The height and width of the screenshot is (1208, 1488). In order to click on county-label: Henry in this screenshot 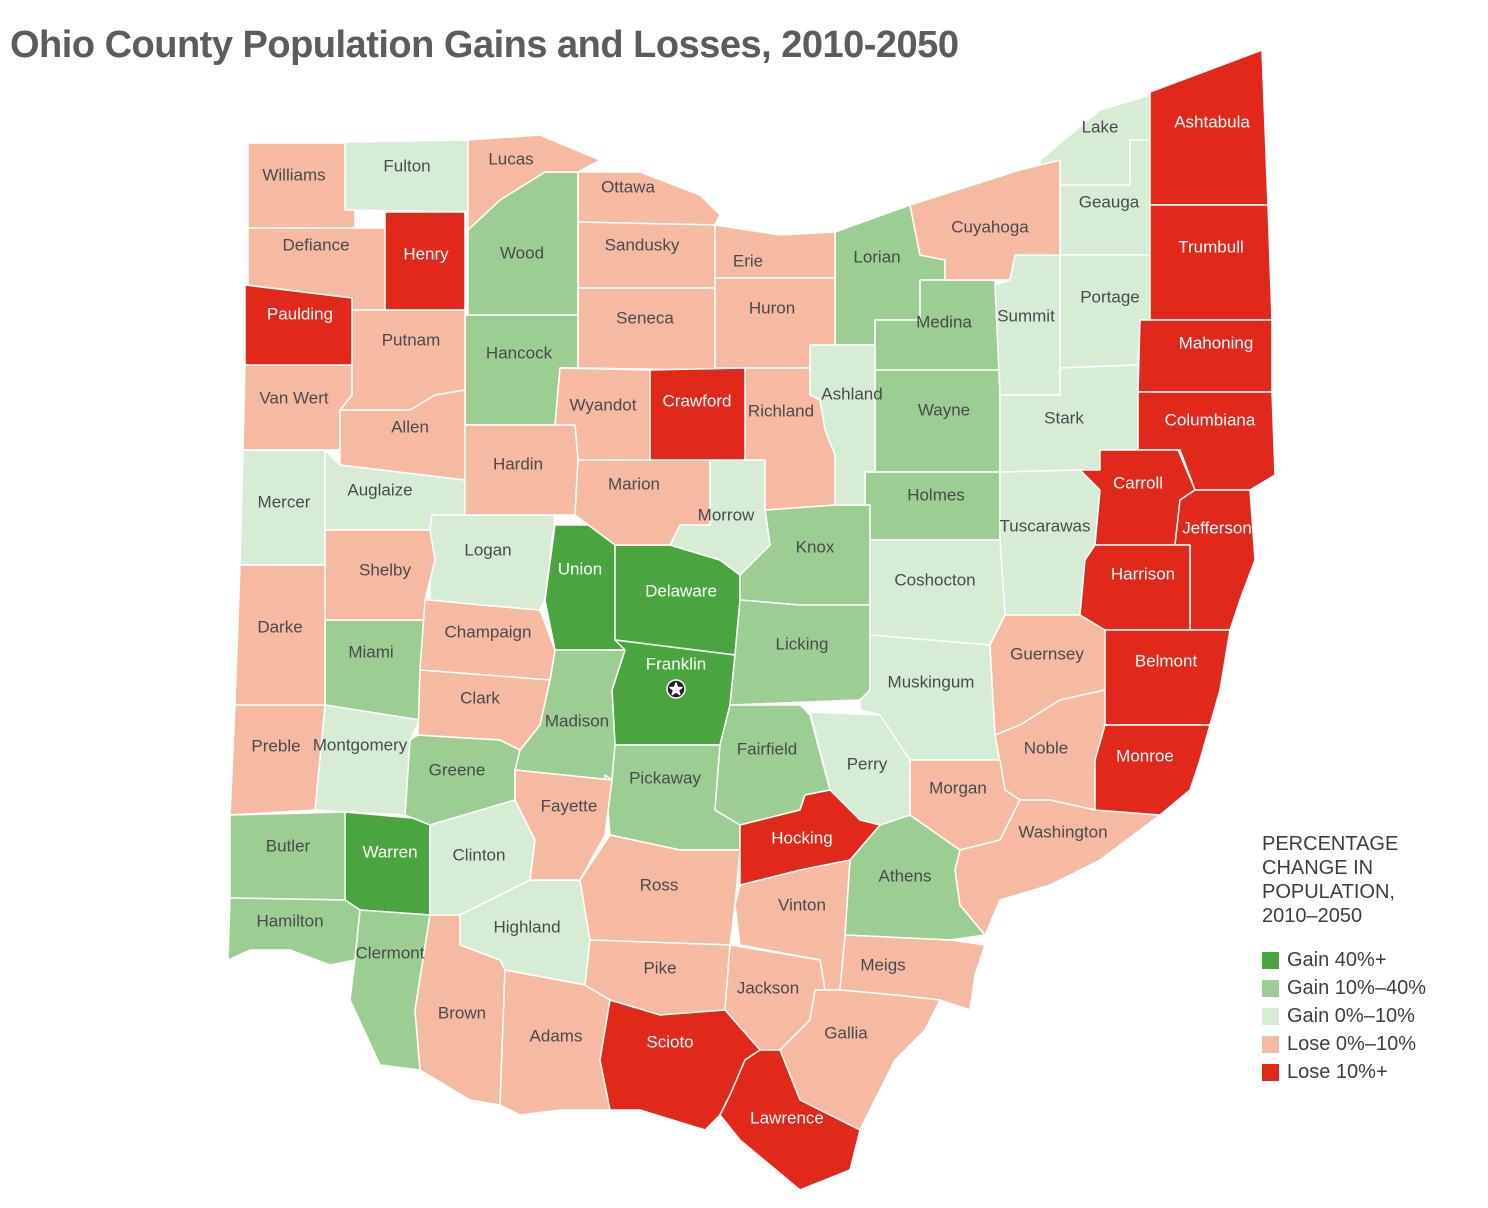, I will do `click(426, 253)`.